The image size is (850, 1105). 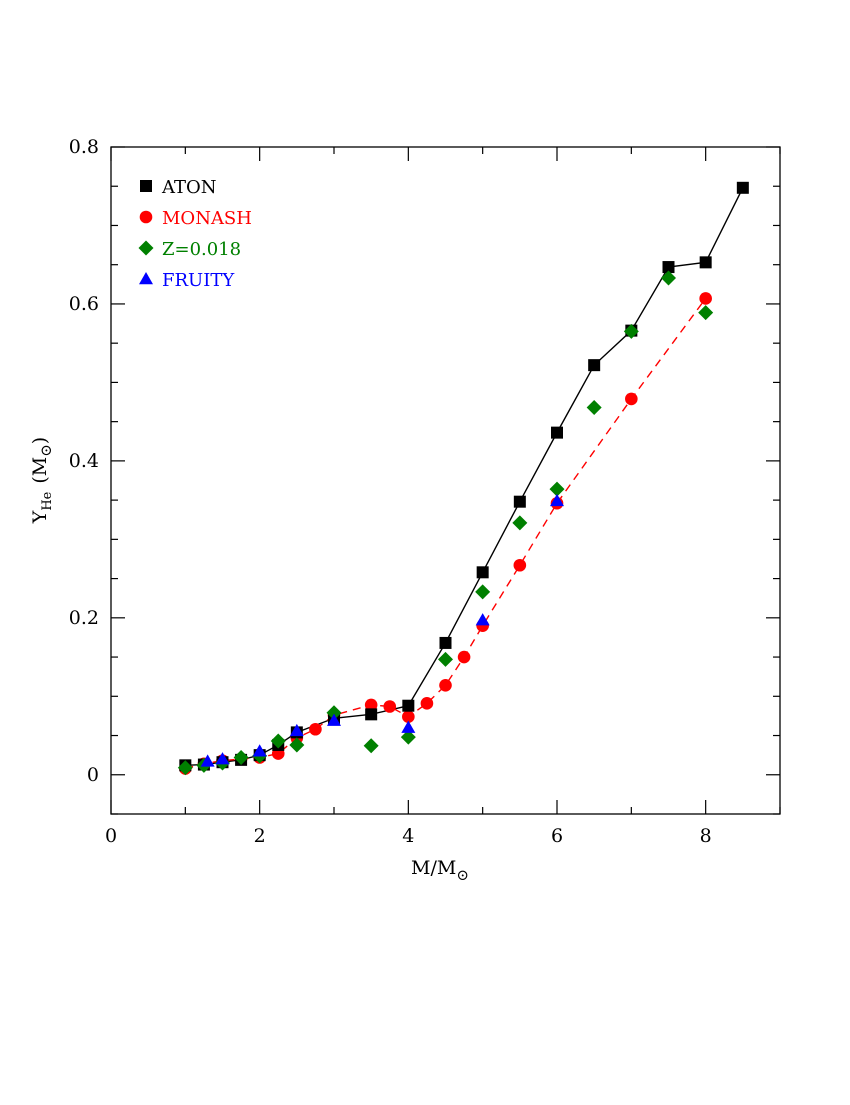 What do you see at coordinates (40, 470) in the screenshot?
I see `y-axis-title-ylabel-unit-open: (M` at bounding box center [40, 470].